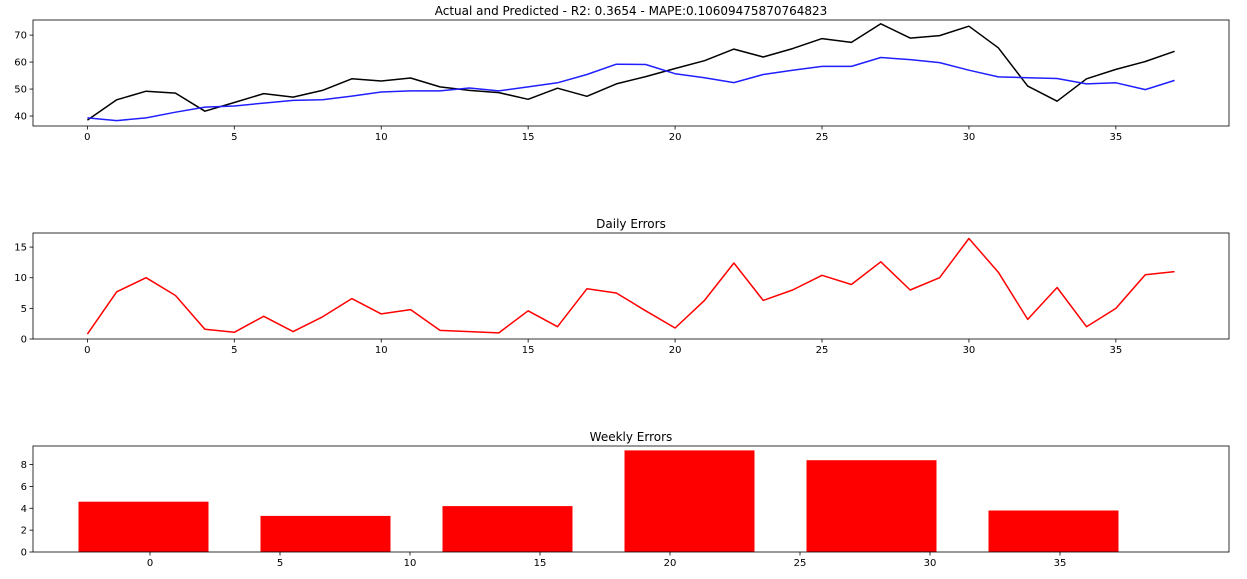 The width and height of the screenshot is (1247, 579). Describe the element at coordinates (24, 487) in the screenshot. I see `y-tick-label: 6` at that location.